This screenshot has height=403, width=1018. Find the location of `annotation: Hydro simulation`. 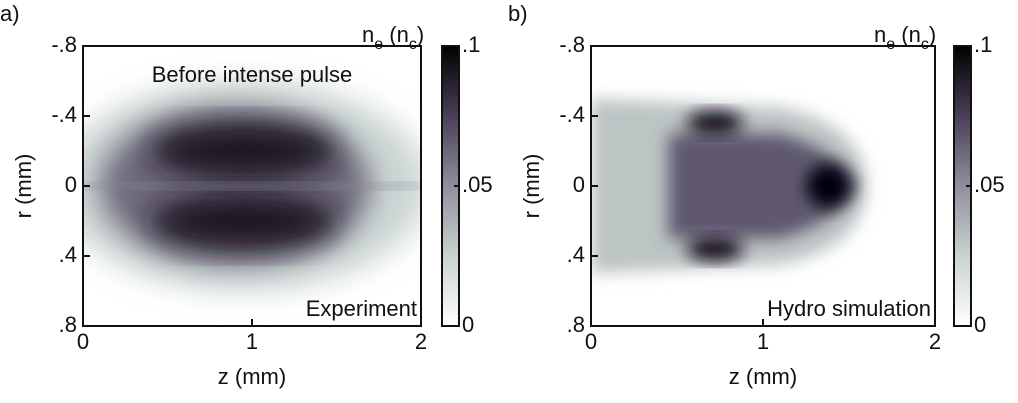

annotation: Hydro simulation is located at coordinates (849, 308).